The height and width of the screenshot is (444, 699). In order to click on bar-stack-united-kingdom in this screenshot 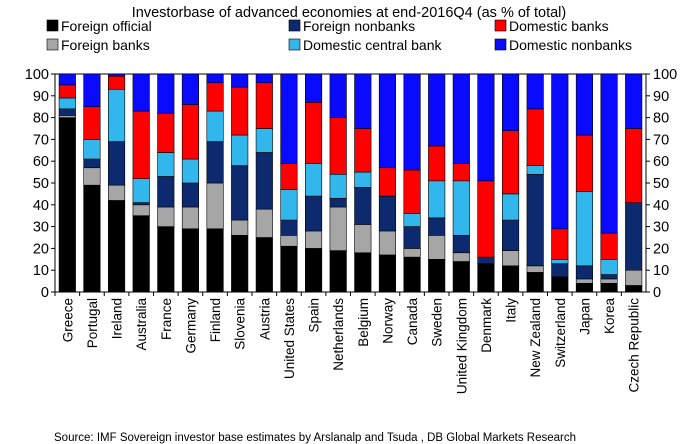, I will do `click(461, 183)`.